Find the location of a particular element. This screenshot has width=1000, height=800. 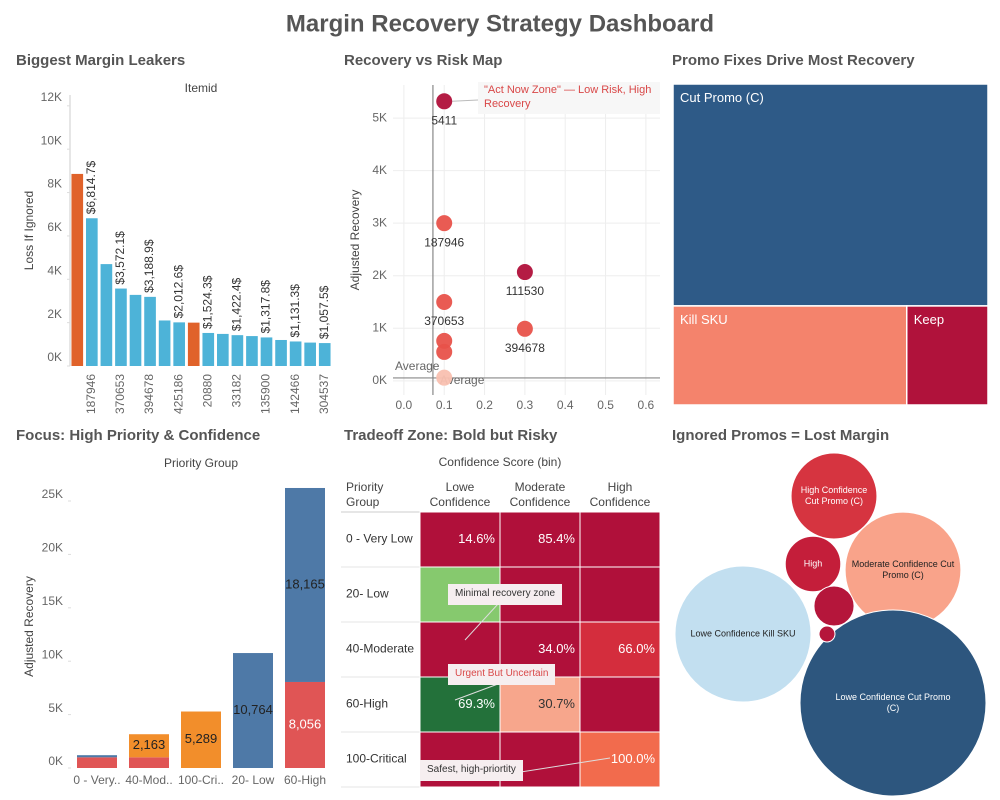

value-label: $1,131.3$ is located at coordinates (295, 311).